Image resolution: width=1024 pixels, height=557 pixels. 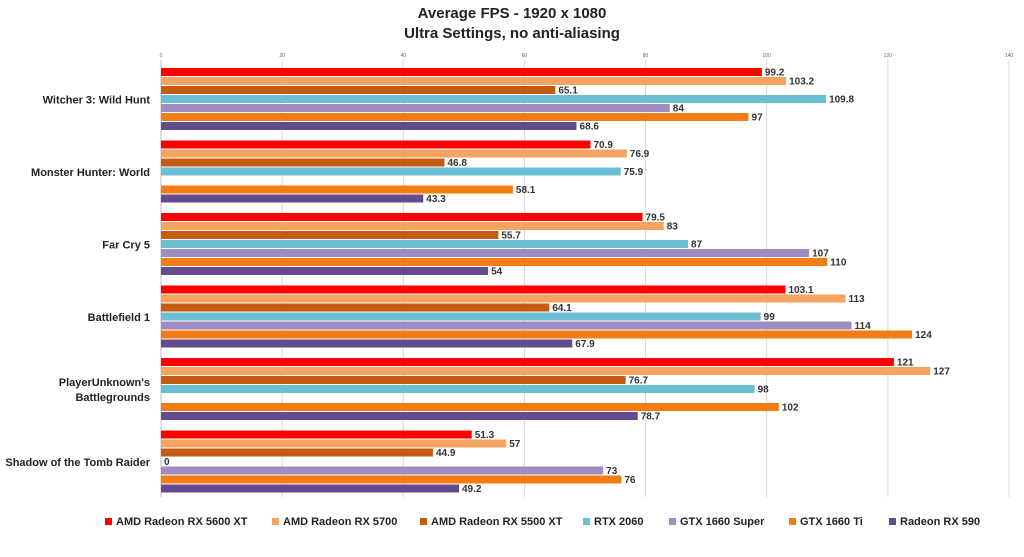 I want to click on data-label: 0, so click(x=167, y=462).